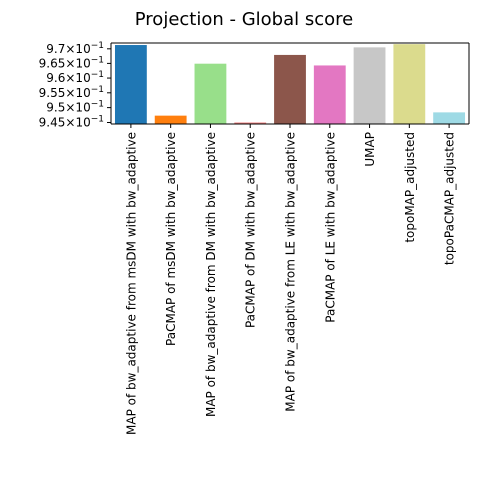 This screenshot has height=499, width=490. What do you see at coordinates (410, 187) in the screenshot?
I see `x-tick-label-8: topoMAP_adjusted` at bounding box center [410, 187].